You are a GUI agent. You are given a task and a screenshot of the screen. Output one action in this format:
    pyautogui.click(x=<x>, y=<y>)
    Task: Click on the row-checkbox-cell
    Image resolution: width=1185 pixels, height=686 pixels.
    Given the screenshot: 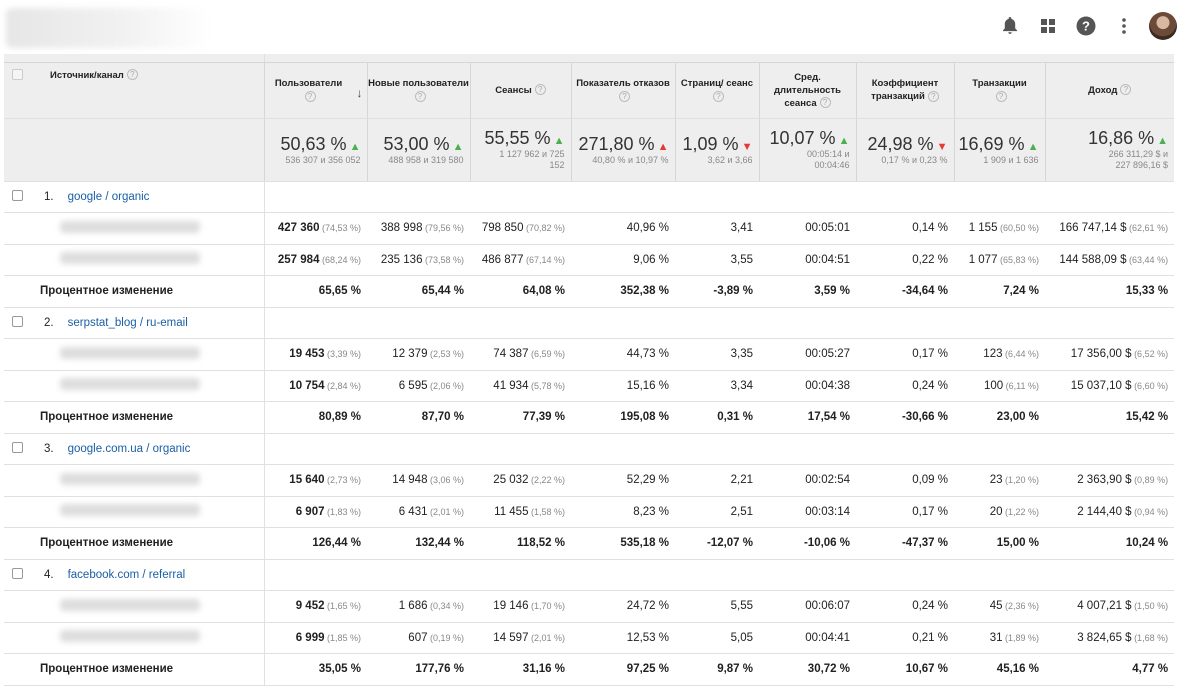 What is the action you would take?
    pyautogui.click(x=17, y=323)
    